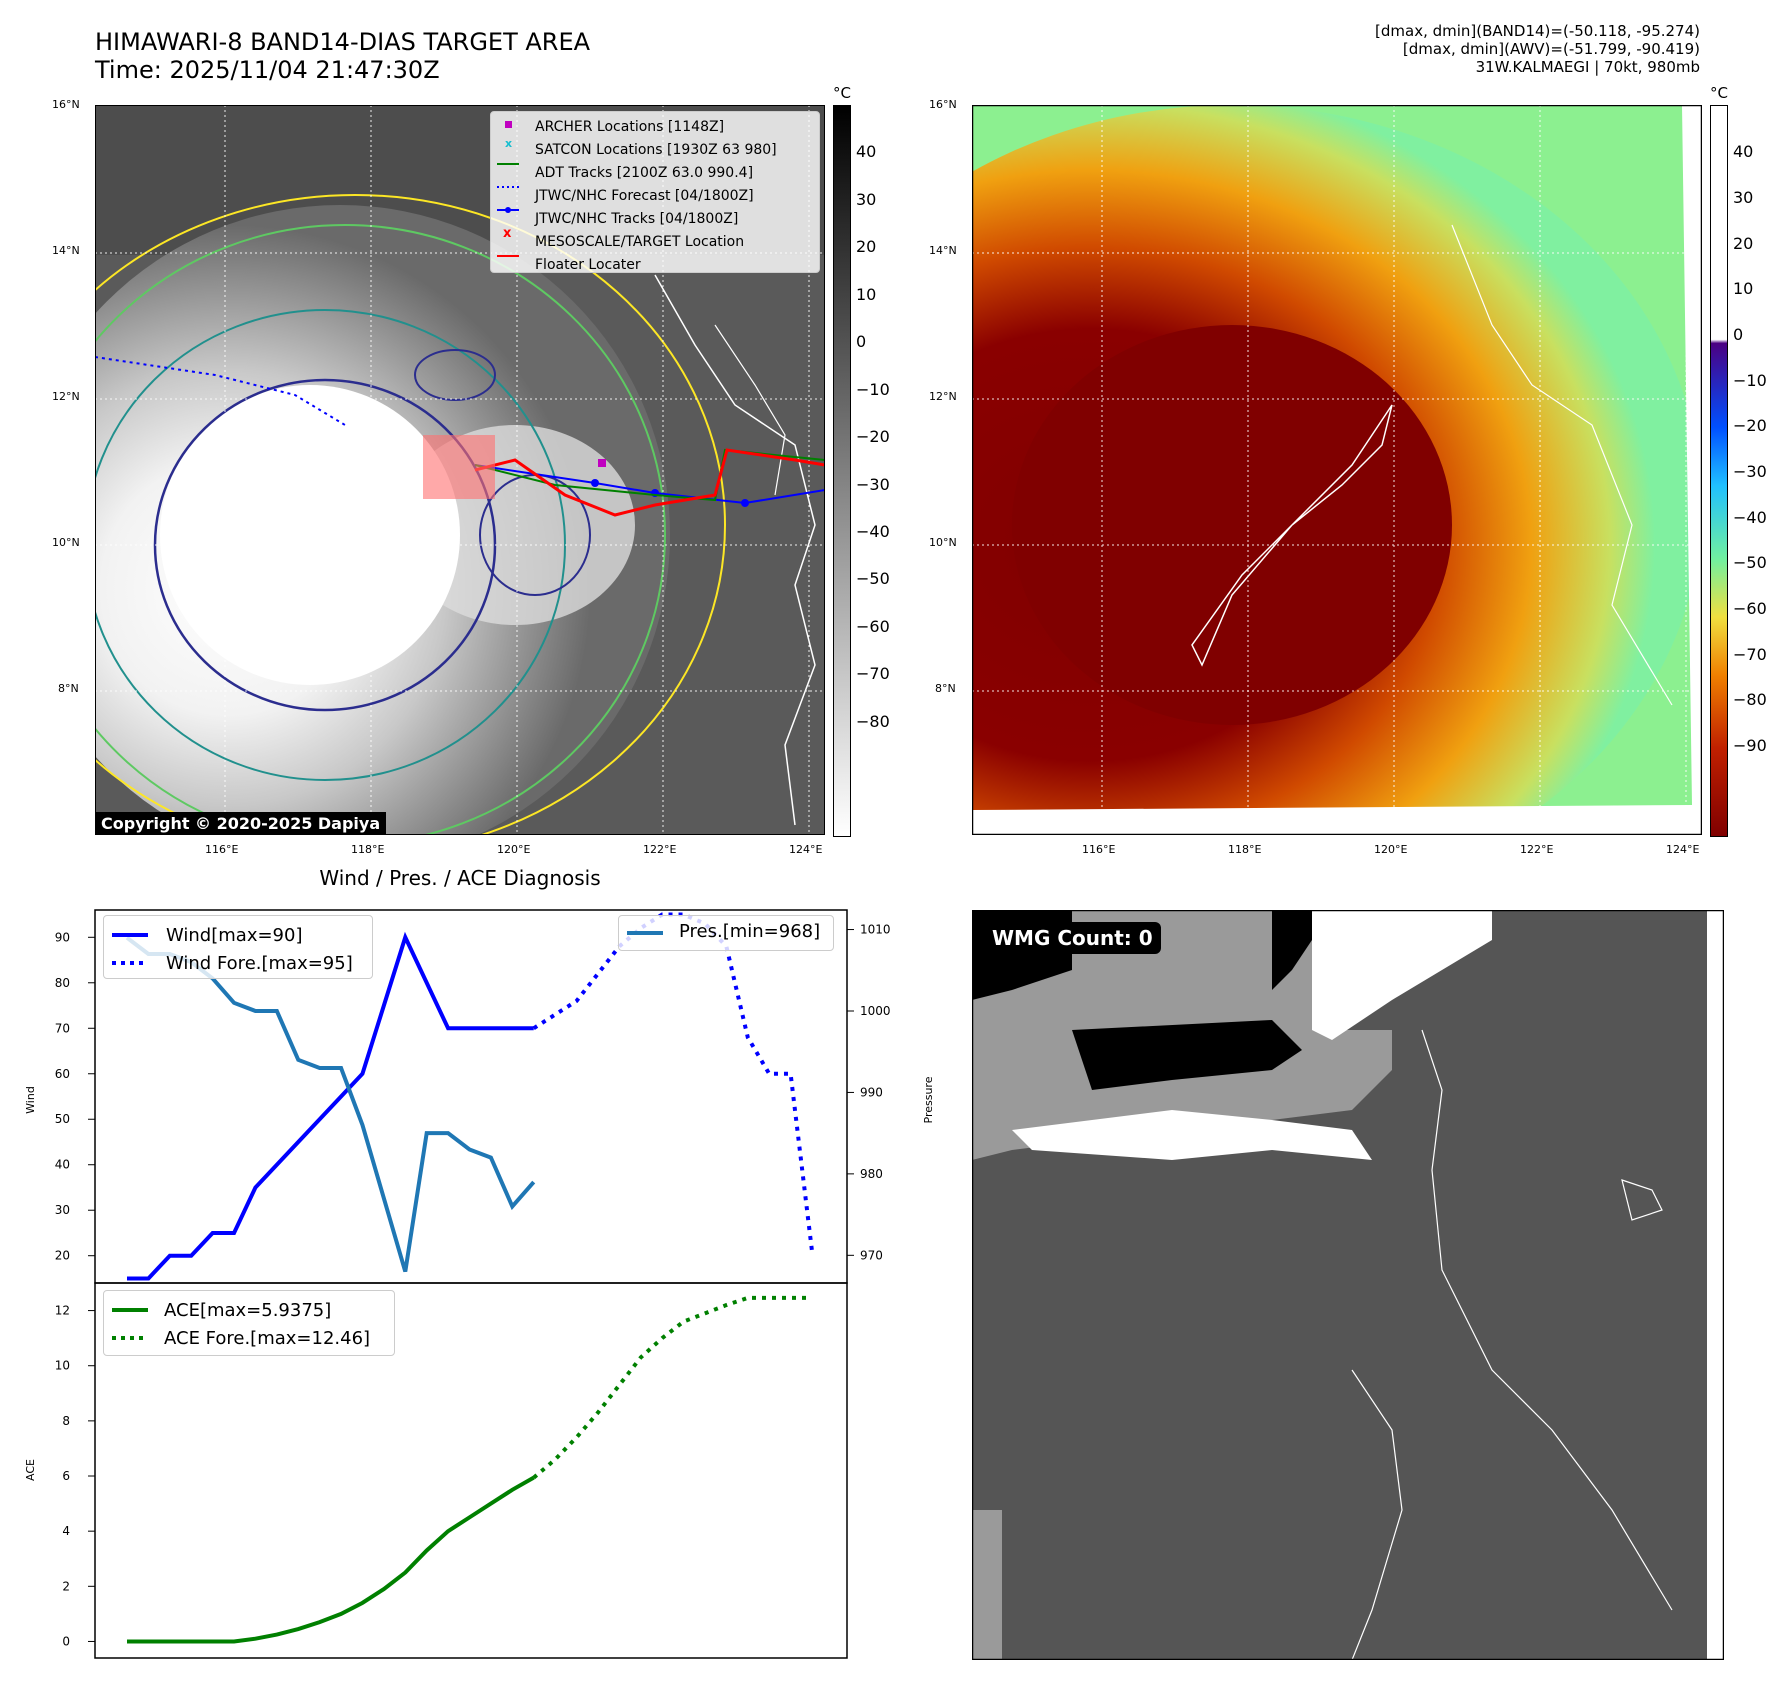 The height and width of the screenshot is (1693, 1788). What do you see at coordinates (871, 1174) in the screenshot?
I see `pres-ytick-label: 980` at bounding box center [871, 1174].